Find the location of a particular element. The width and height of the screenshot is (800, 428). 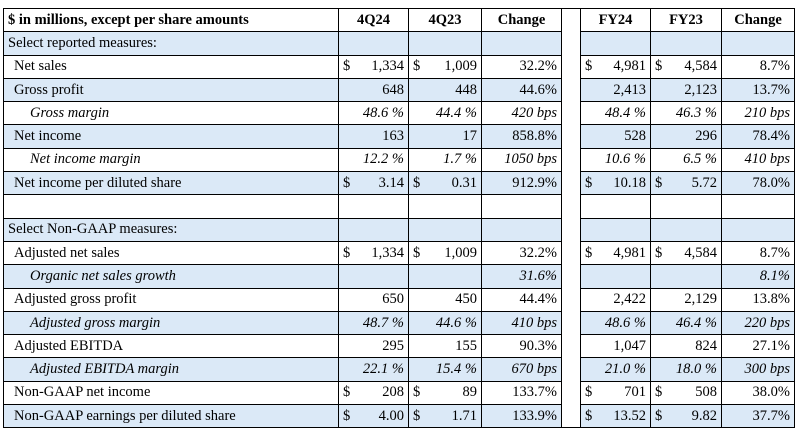

cell-quarter-change: 44.6% is located at coordinates (521, 90).